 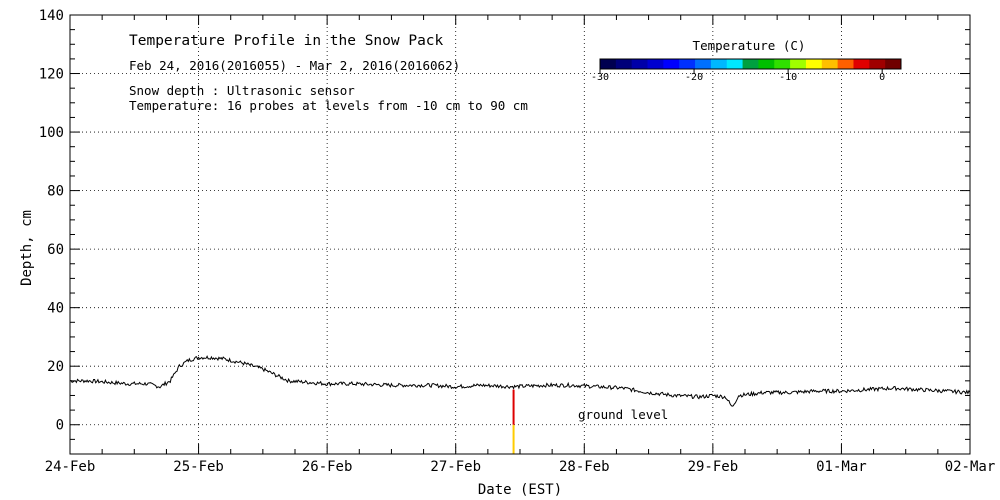 What do you see at coordinates (55, 367) in the screenshot?
I see `y-tick-label: 20` at bounding box center [55, 367].